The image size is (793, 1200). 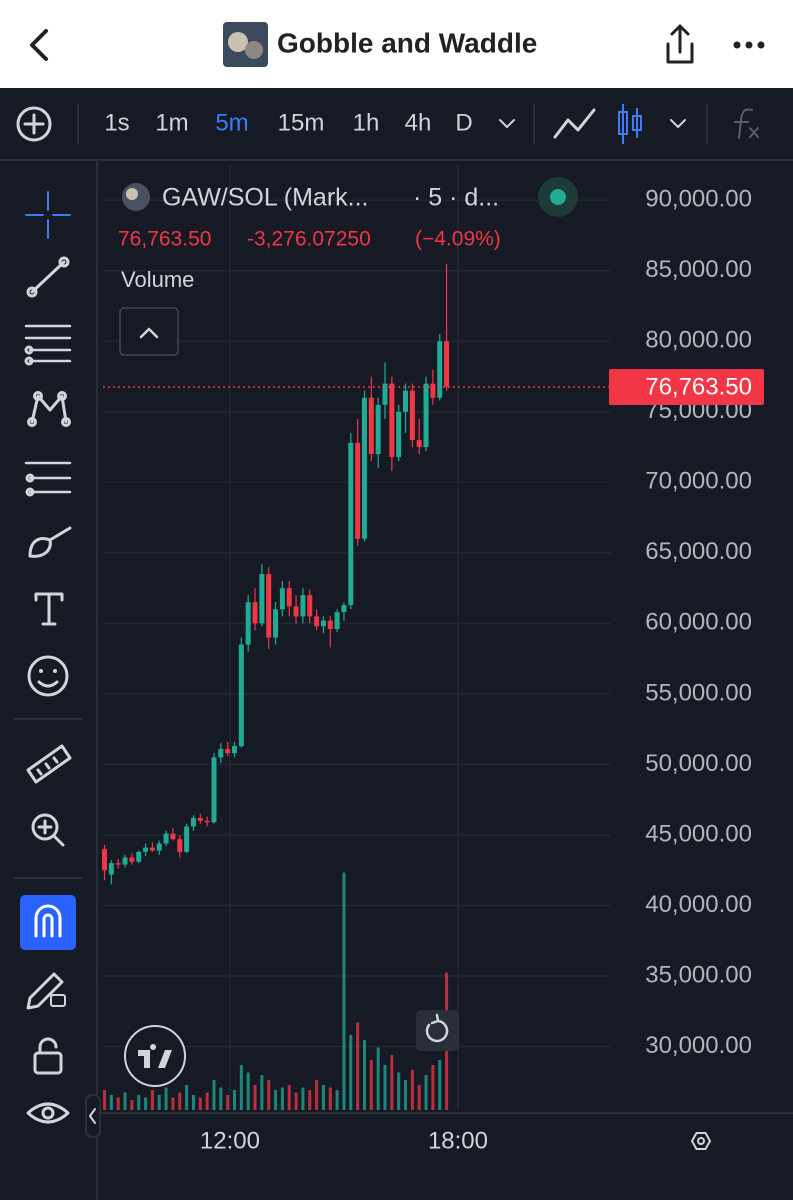 I want to click on last-price-label: 76,763.50, so click(x=698, y=386).